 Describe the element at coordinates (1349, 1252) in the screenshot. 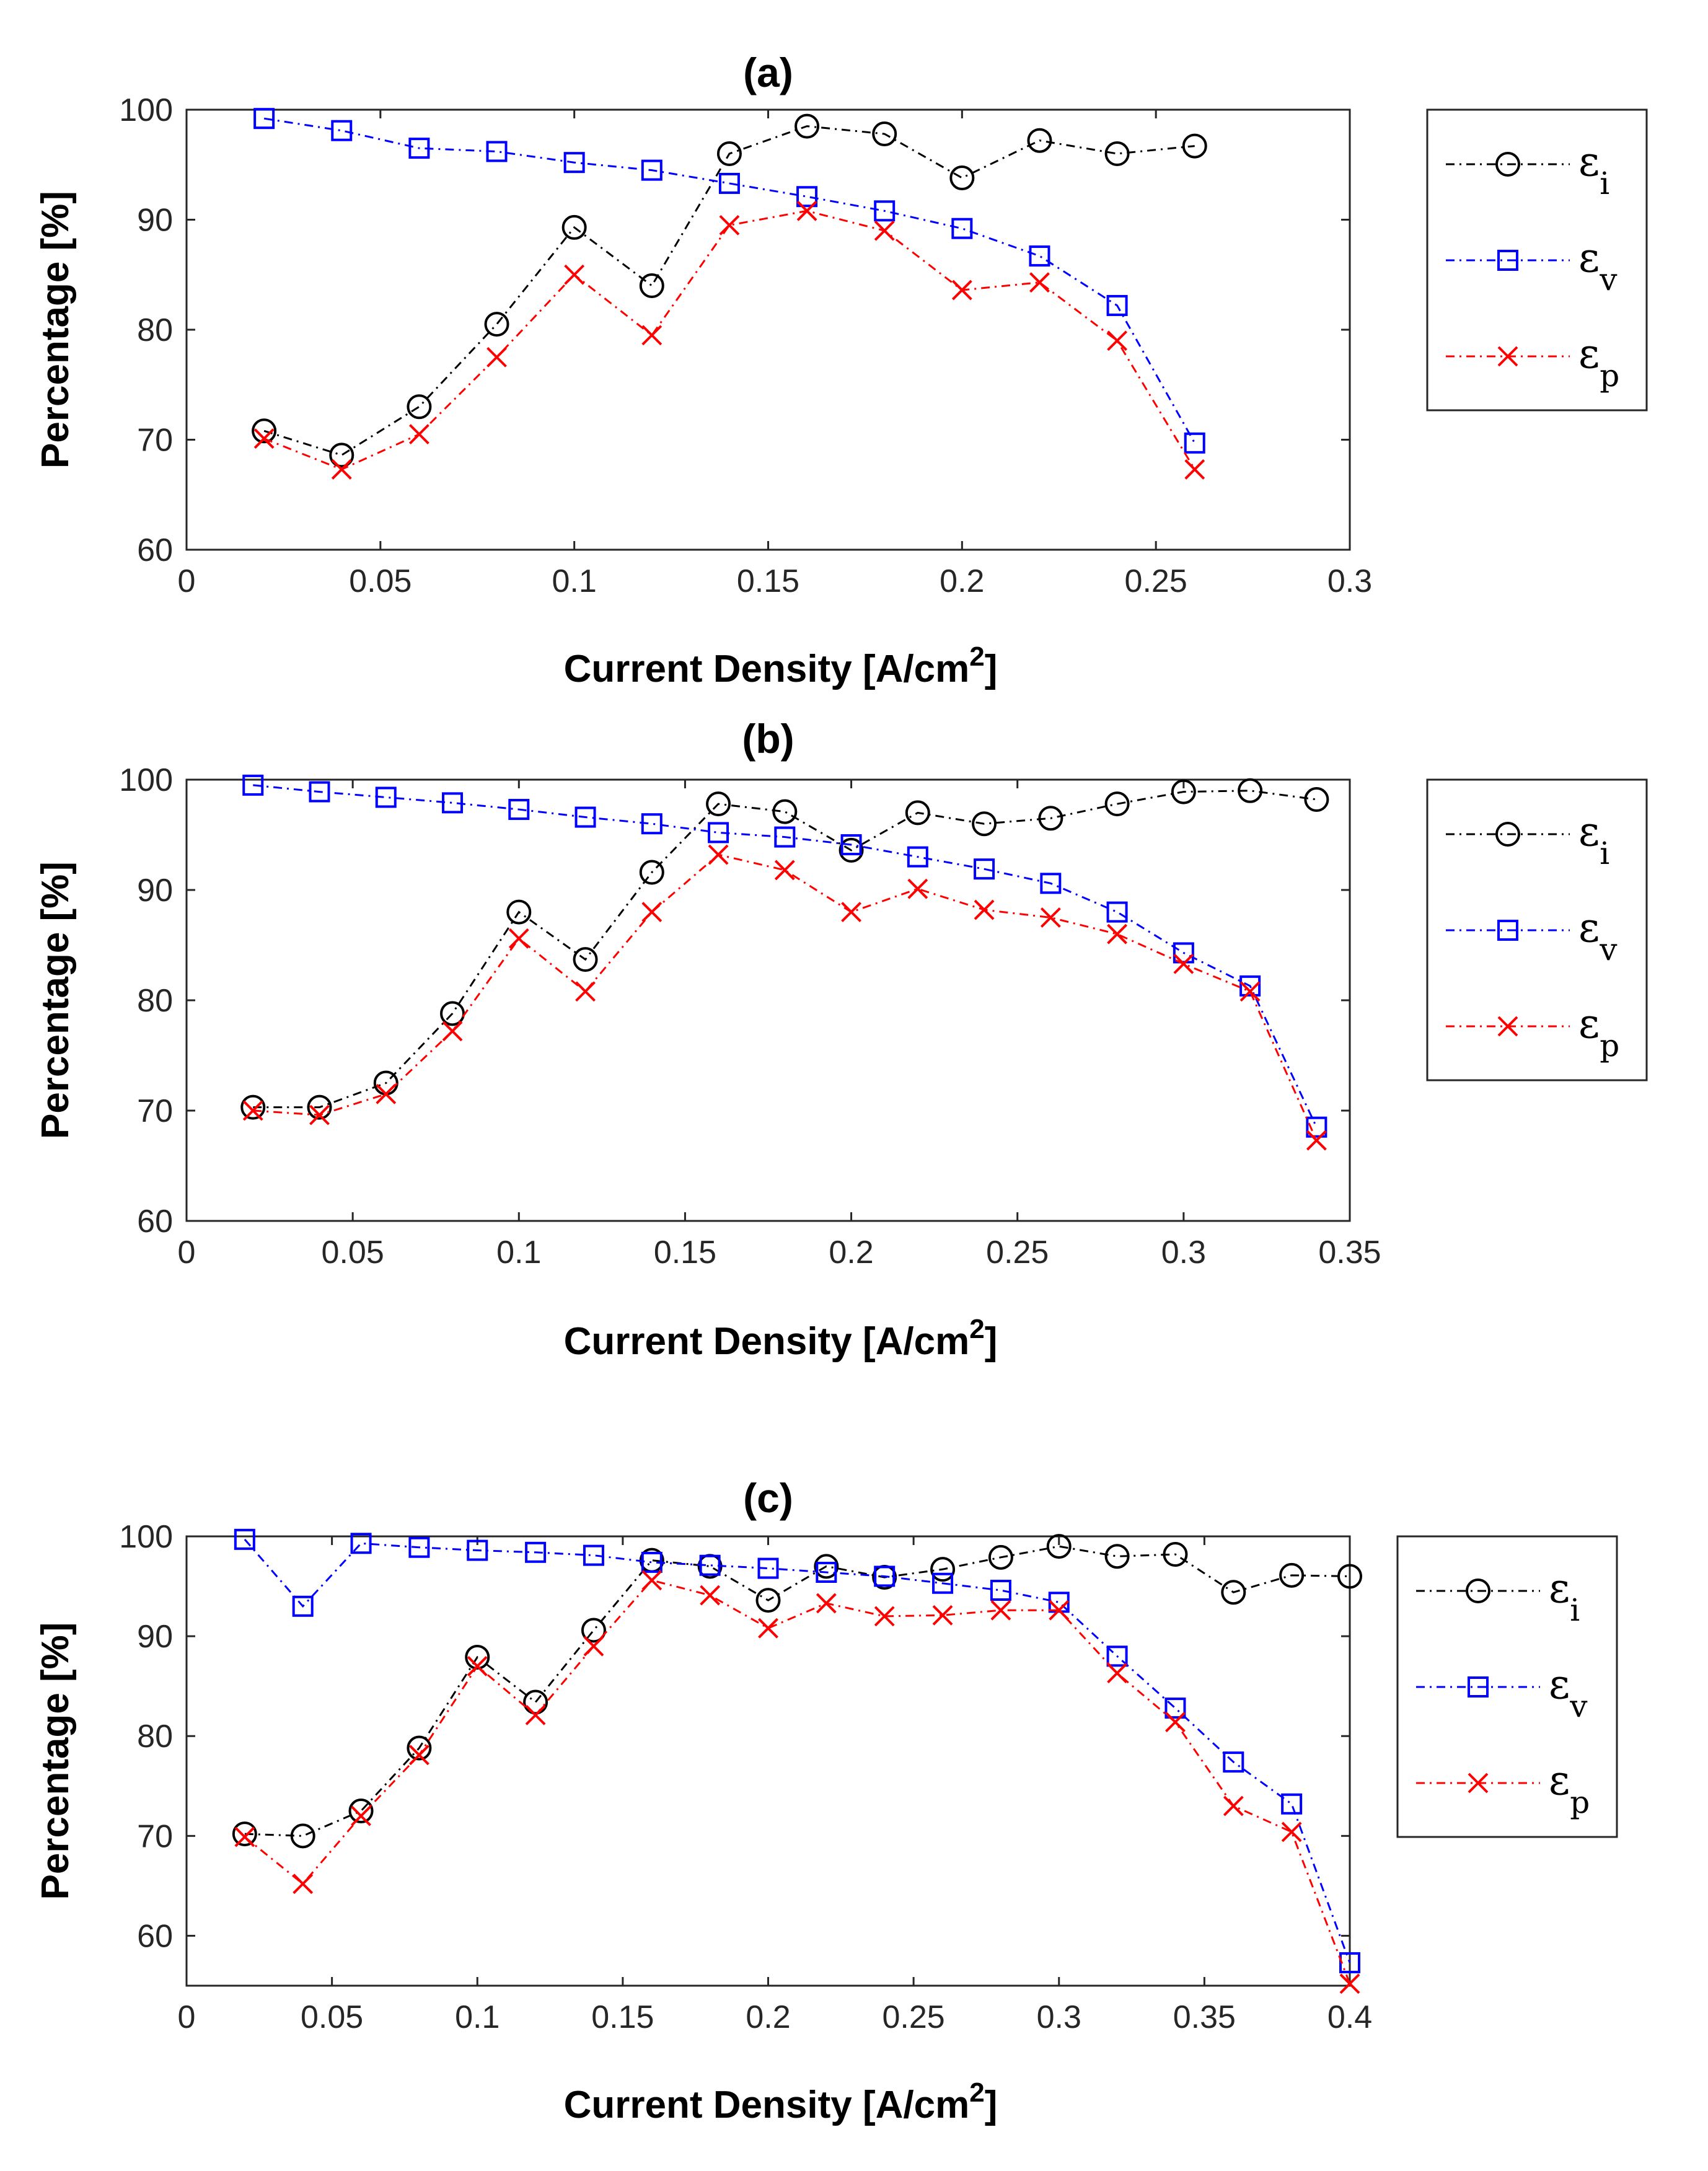

I see `x-tick-label: 0.35` at that location.